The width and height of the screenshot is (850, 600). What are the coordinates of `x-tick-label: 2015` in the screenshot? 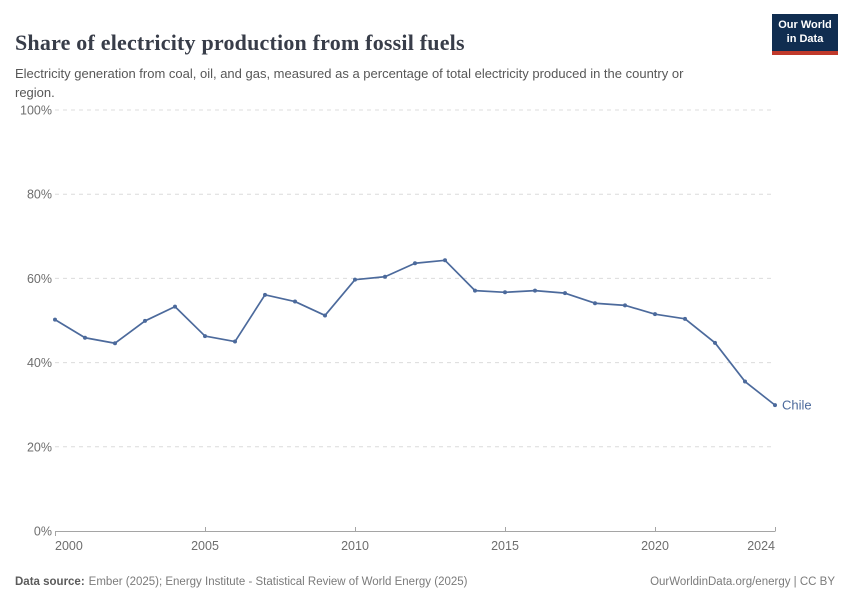 It's located at (505, 546).